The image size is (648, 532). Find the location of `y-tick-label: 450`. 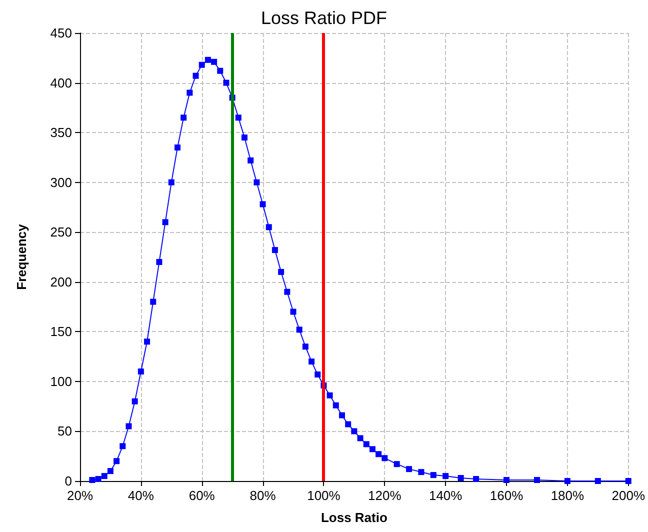

y-tick-label: 450 is located at coordinates (61, 33).